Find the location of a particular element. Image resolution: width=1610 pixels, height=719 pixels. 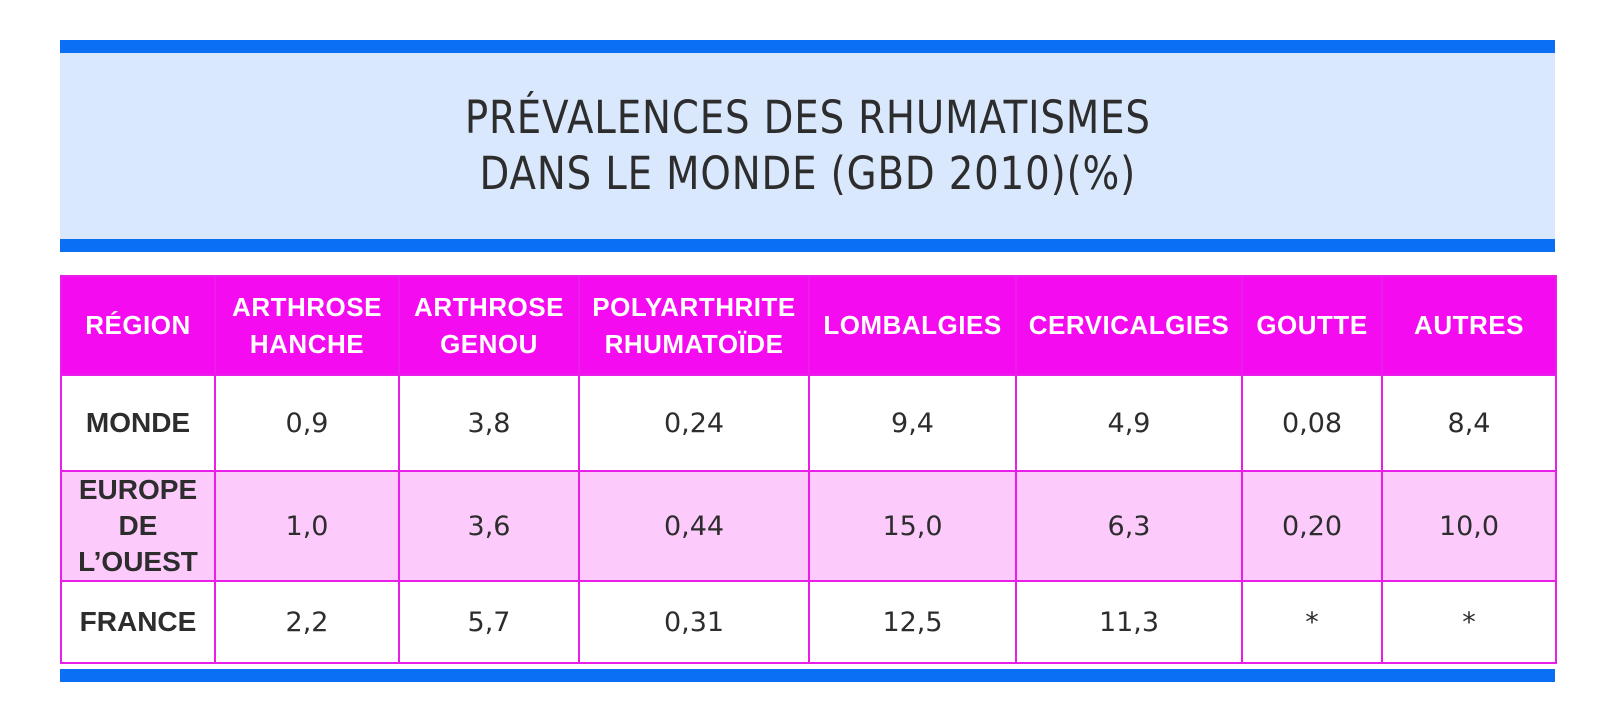

column-header-autres: AUTRES is located at coordinates (1469, 325).